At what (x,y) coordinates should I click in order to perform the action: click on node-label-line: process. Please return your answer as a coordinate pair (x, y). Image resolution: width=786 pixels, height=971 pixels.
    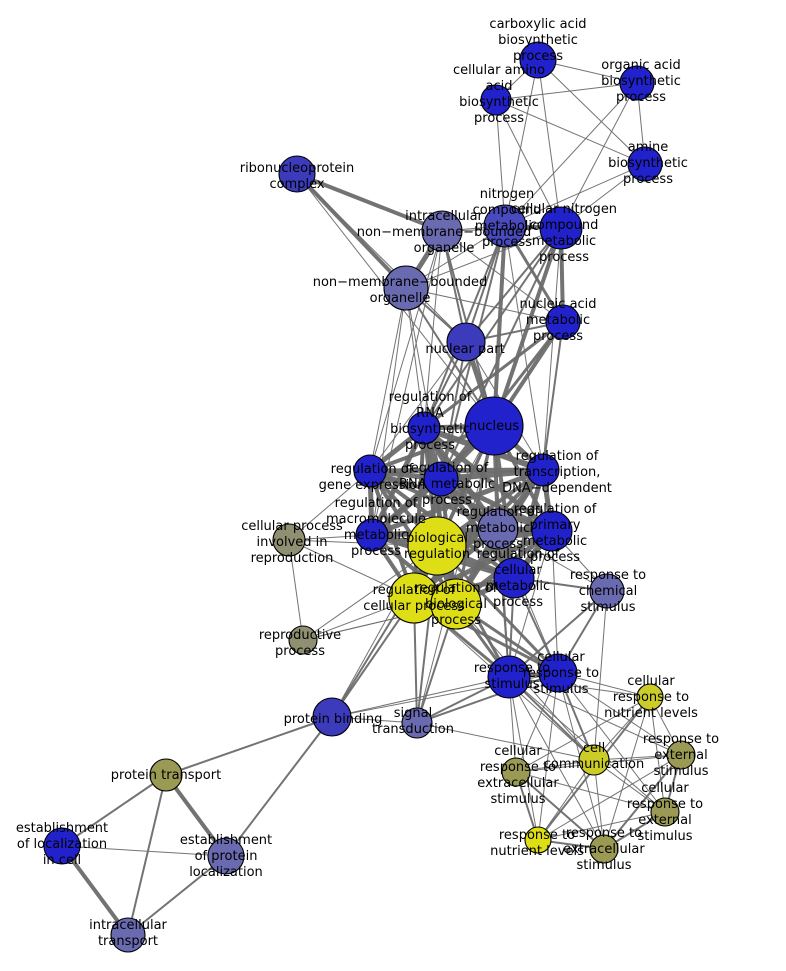
    Looking at the image, I should click on (498, 544).